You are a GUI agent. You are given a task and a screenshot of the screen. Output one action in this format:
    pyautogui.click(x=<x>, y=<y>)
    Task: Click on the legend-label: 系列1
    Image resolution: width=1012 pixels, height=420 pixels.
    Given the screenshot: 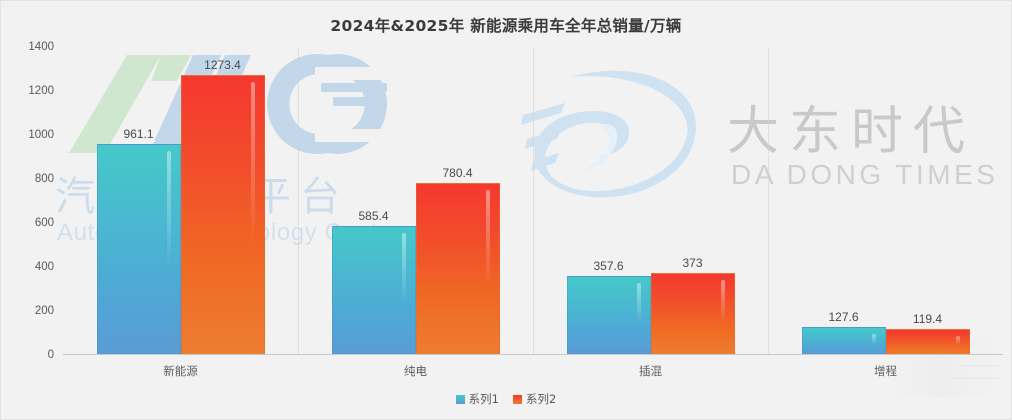 What is the action you would take?
    pyautogui.click(x=483, y=399)
    